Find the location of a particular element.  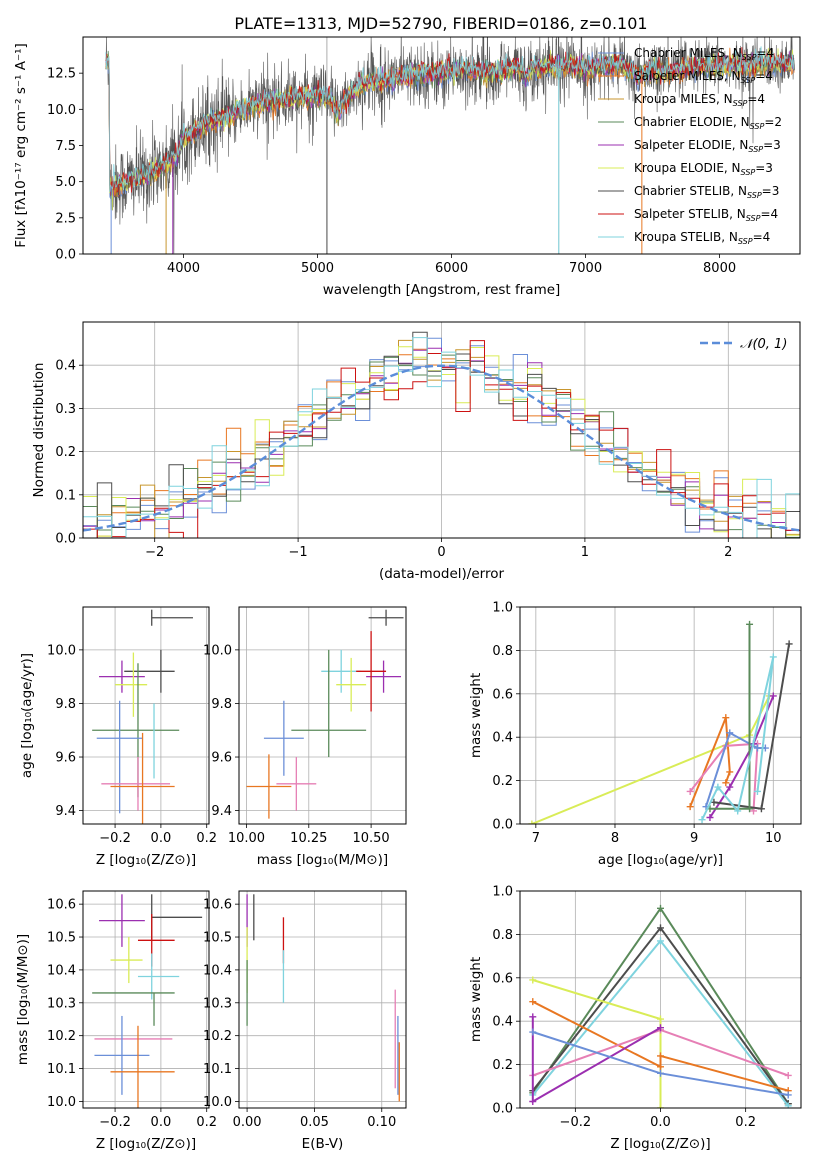

ebv-mass-xtick-label: 0.00 is located at coordinates (247, 1122).